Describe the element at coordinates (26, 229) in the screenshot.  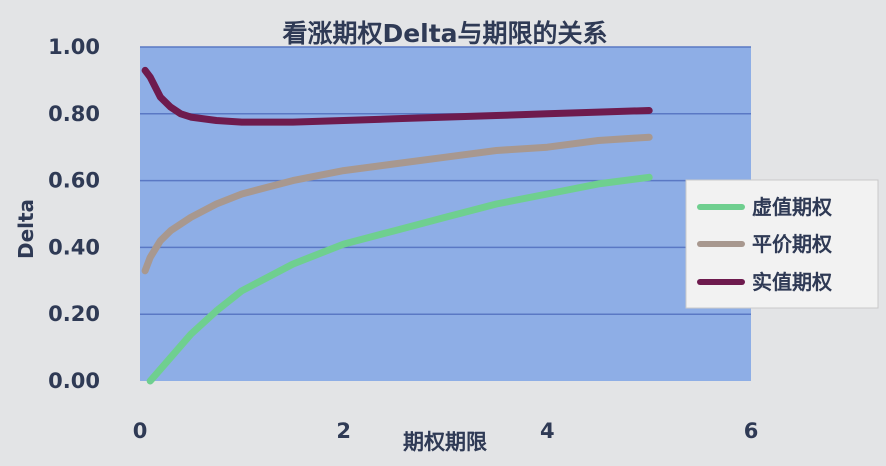
I see `y-axis-title: Delta` at that location.